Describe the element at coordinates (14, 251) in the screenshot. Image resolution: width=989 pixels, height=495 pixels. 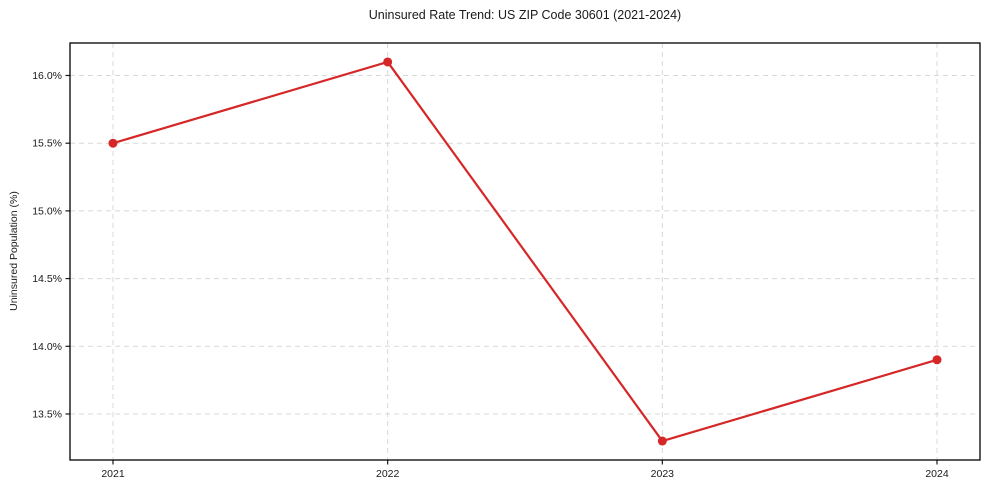
I see `y-axis-label: Uninsured Population (%)` at that location.